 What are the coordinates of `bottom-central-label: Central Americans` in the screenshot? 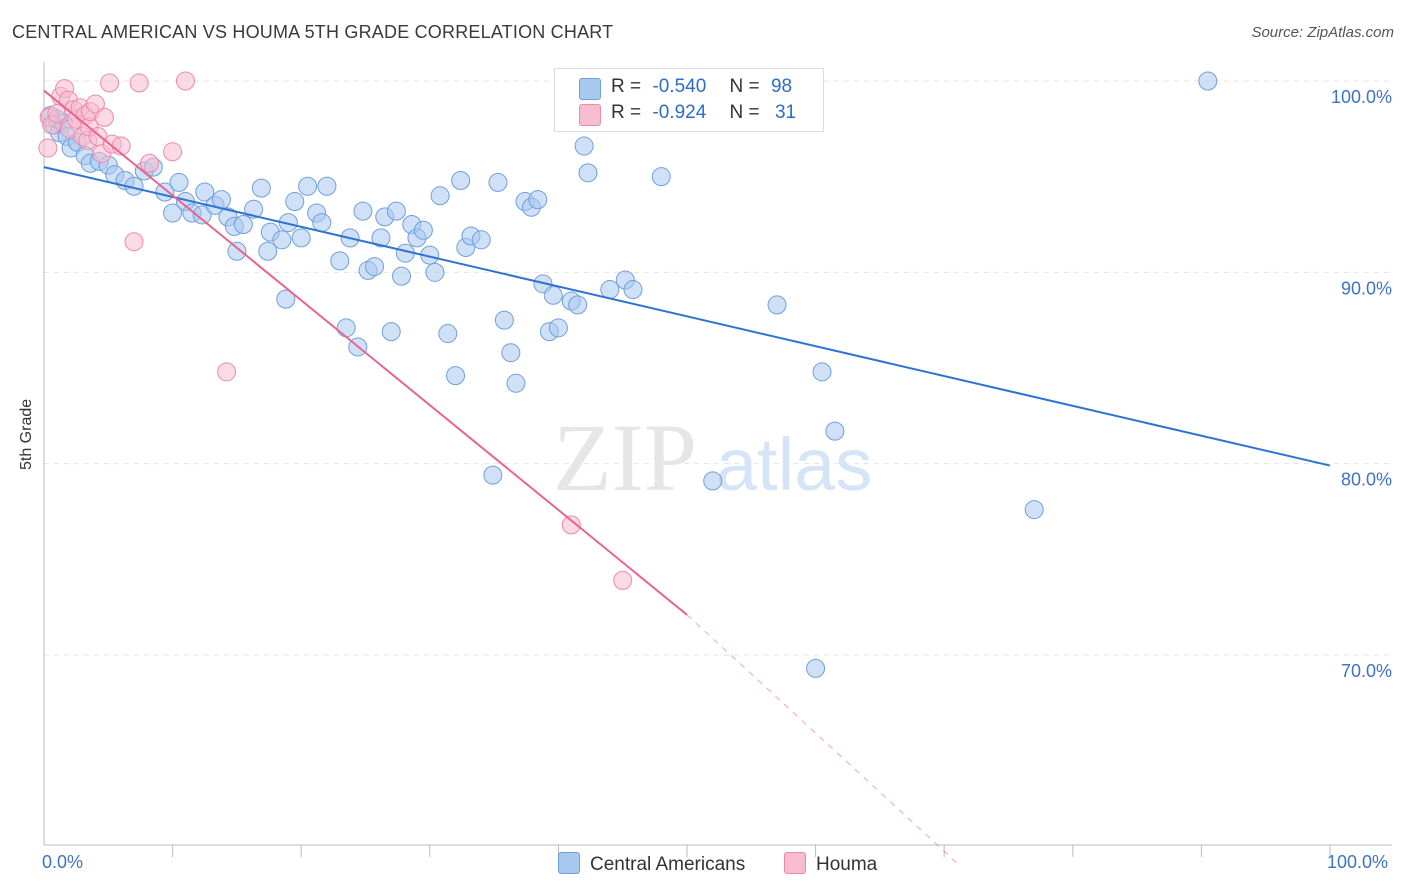 It's located at (668, 864).